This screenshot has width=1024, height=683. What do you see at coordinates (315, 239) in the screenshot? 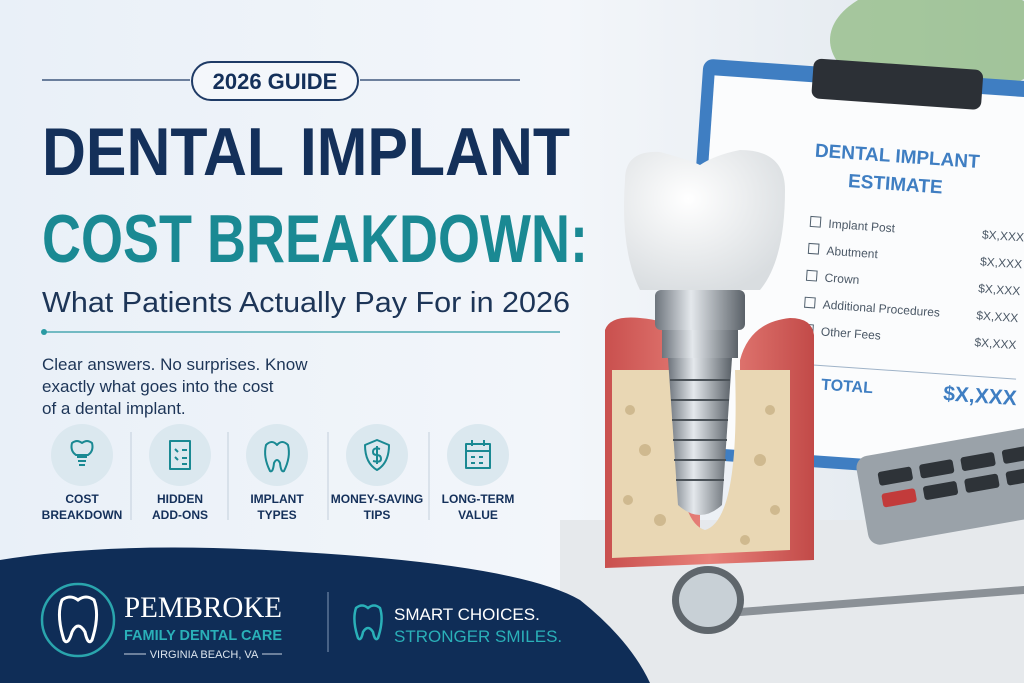
I see `title-line: COST BREAKDOWN:` at bounding box center [315, 239].